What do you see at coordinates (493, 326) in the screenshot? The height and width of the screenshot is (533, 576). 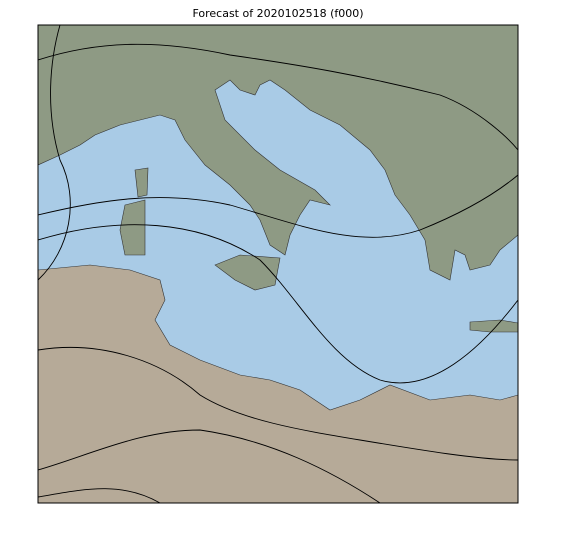 I see `land-crete` at bounding box center [493, 326].